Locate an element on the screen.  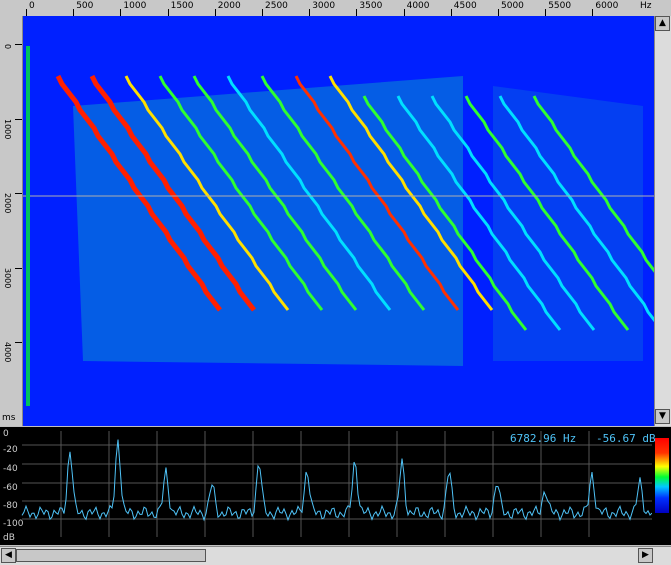
time-tick-3000: 3000 is located at coordinates (7, 277).